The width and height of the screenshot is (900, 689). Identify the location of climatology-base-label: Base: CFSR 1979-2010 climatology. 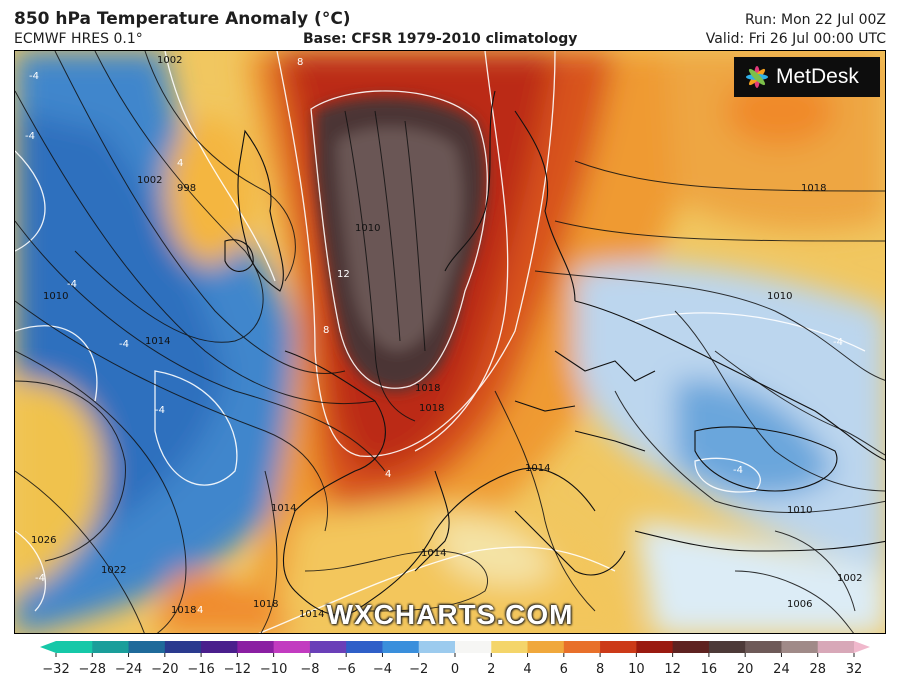
(440, 39).